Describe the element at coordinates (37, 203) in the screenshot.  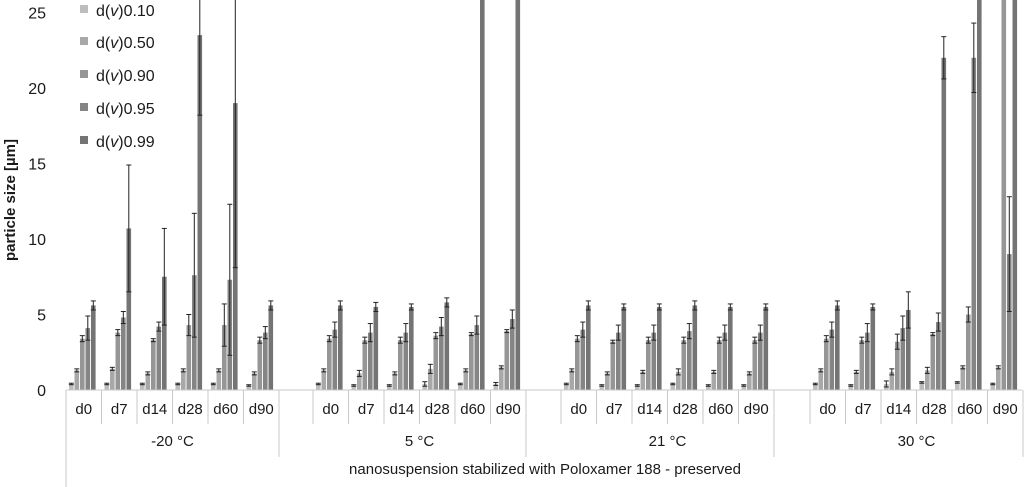
I see `y-axis: 0 5 10 15 20 25` at that location.